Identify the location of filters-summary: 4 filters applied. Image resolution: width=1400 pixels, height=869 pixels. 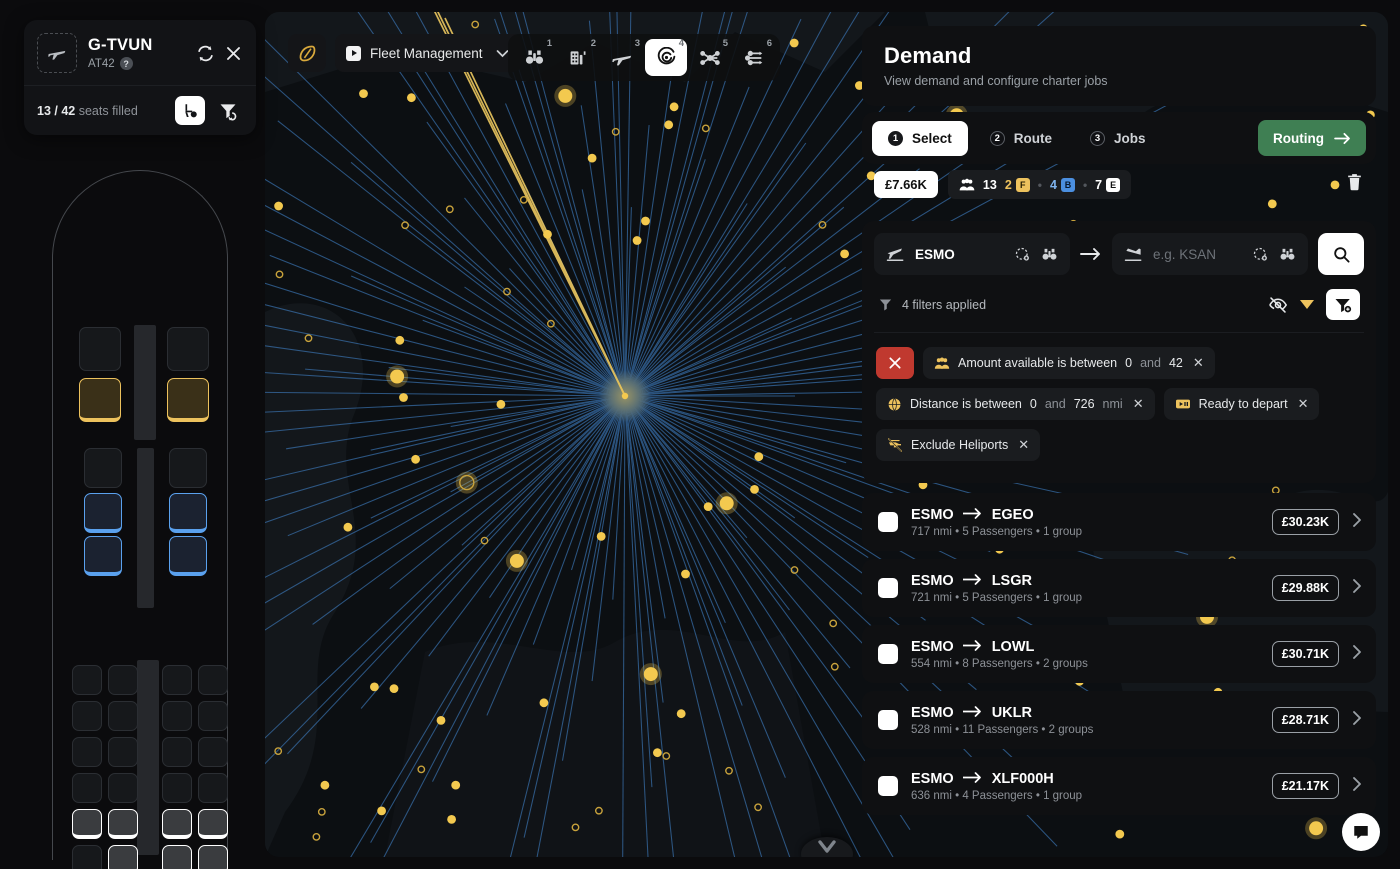
(944, 304).